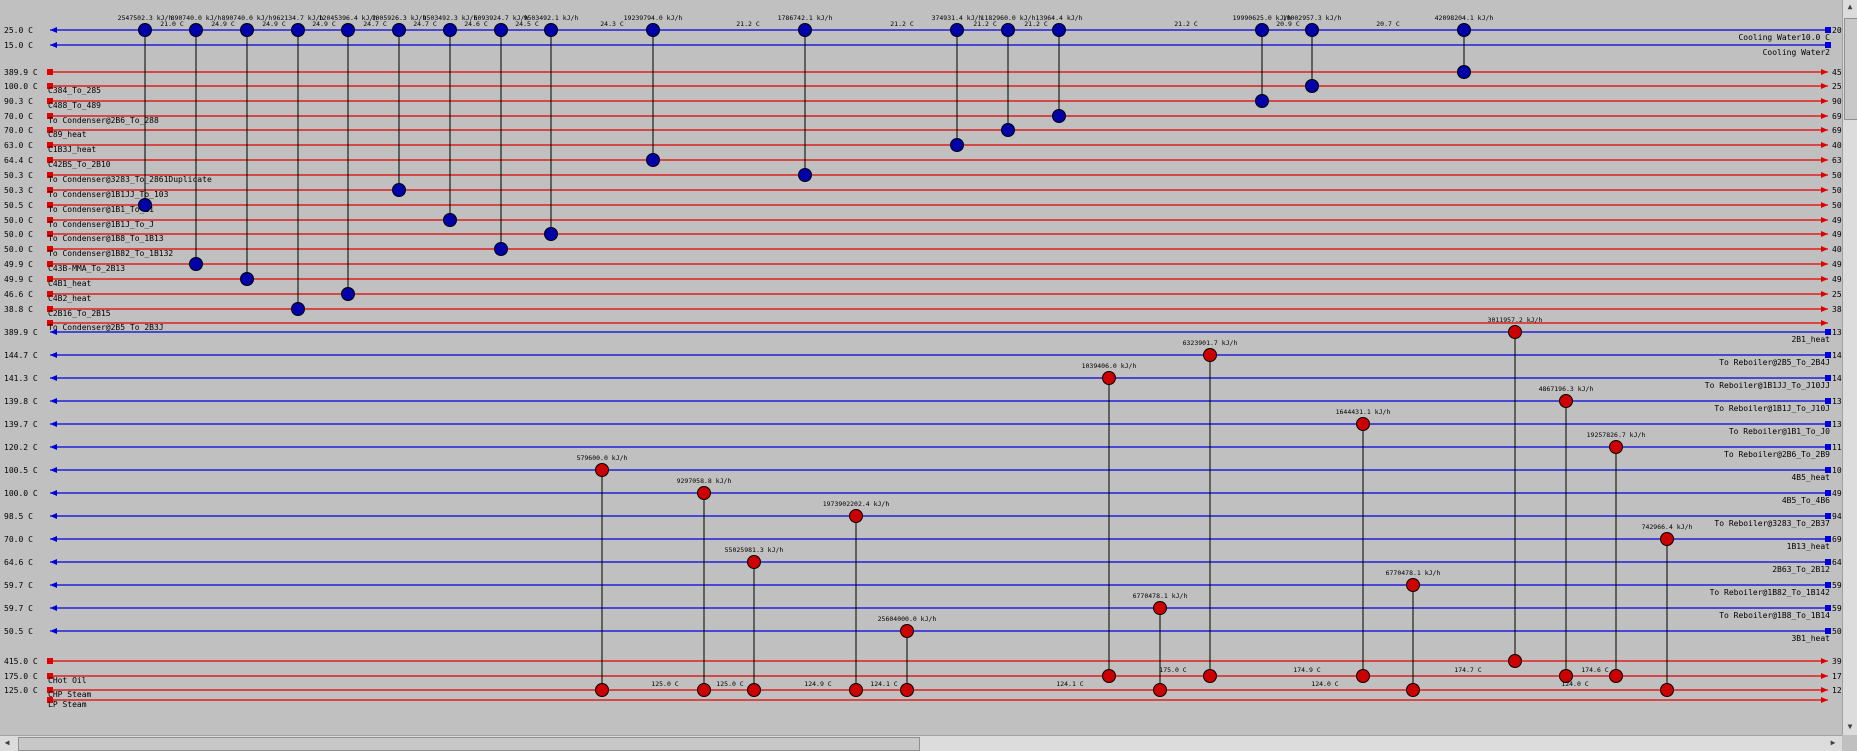  What do you see at coordinates (930, 236) in the screenshot?
I see `stream-h12: 50.0 C49.9 CTo Condenser@1B8_To_1B13` at bounding box center [930, 236].